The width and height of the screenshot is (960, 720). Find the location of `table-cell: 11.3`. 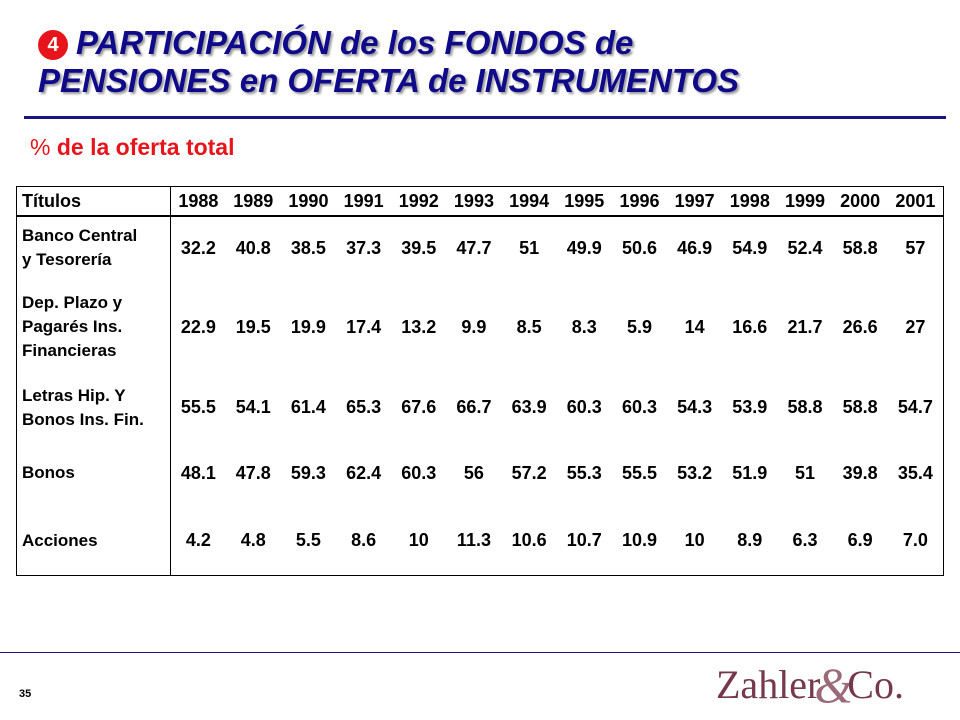

table-cell: 11.3 is located at coordinates (473, 540).